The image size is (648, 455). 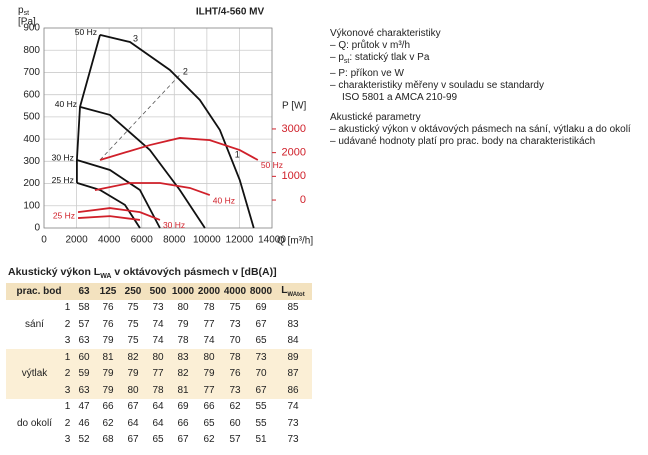 I want to click on bullet: ISO 5801 a AMCA 210-99, so click(x=400, y=97).